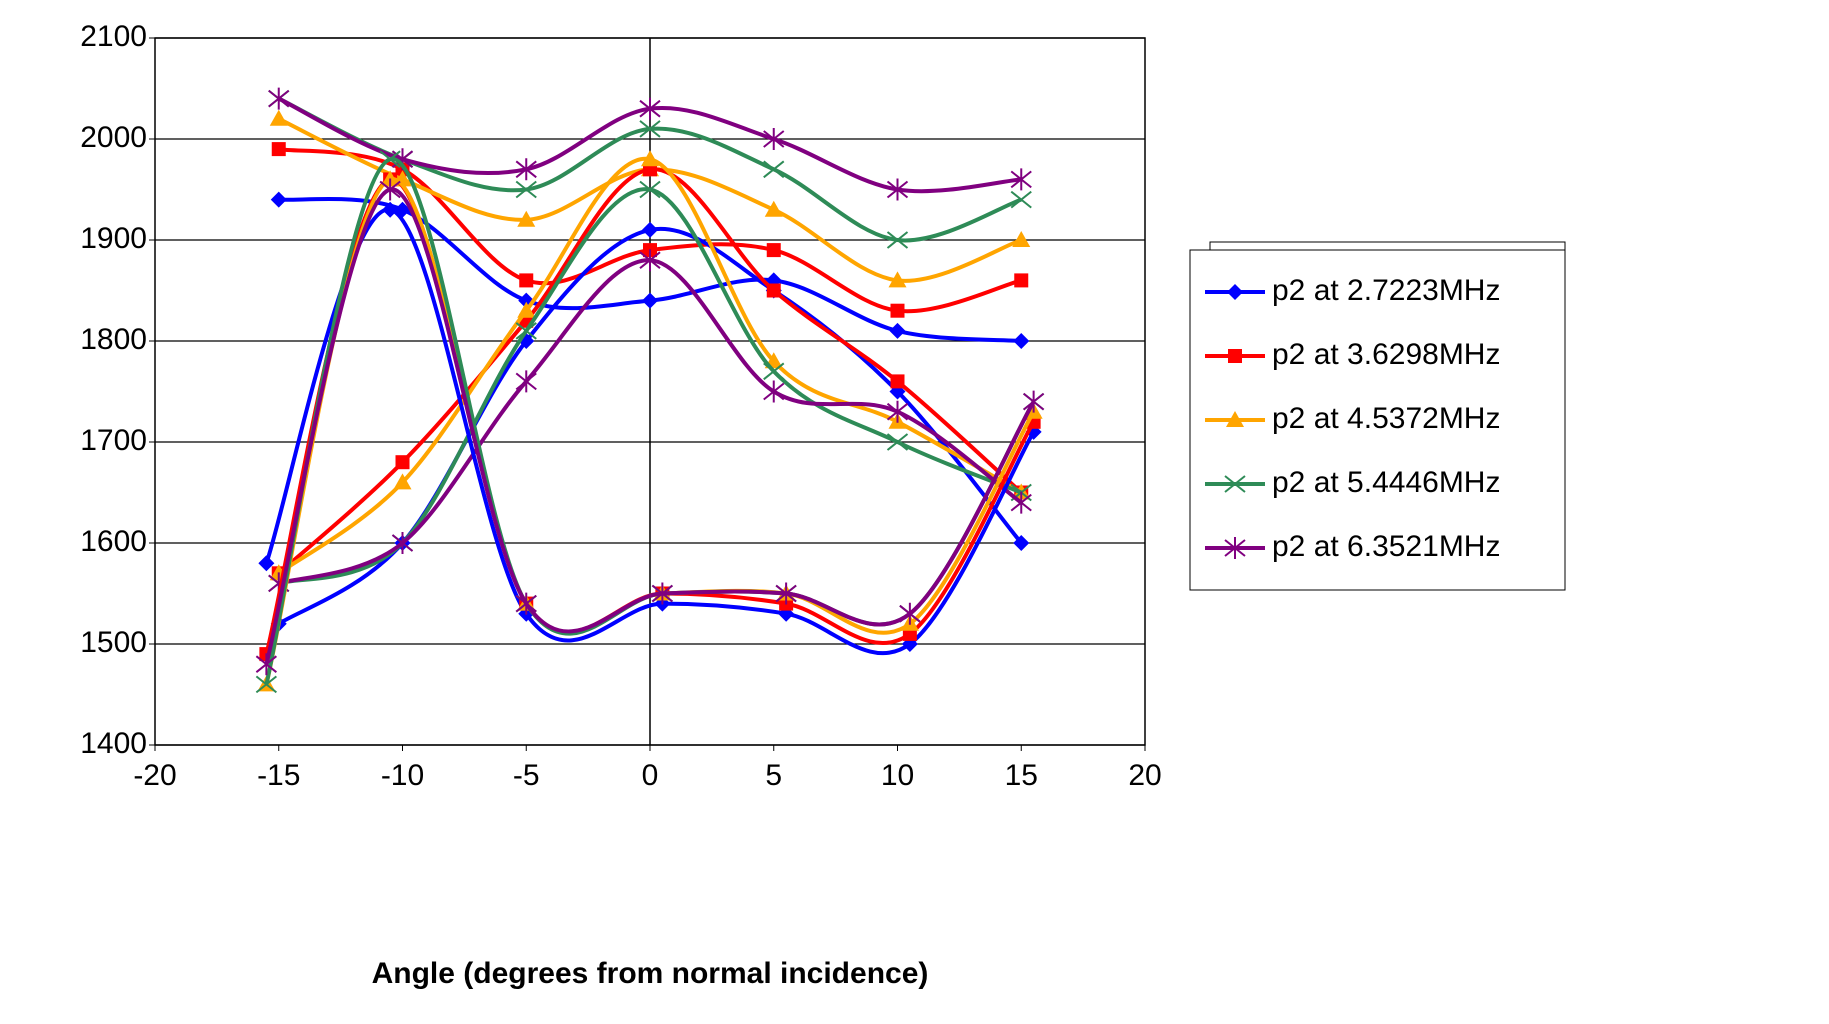 The image size is (1829, 1024). What do you see at coordinates (526, 775) in the screenshot?
I see `x-tick-label: -5` at bounding box center [526, 775].